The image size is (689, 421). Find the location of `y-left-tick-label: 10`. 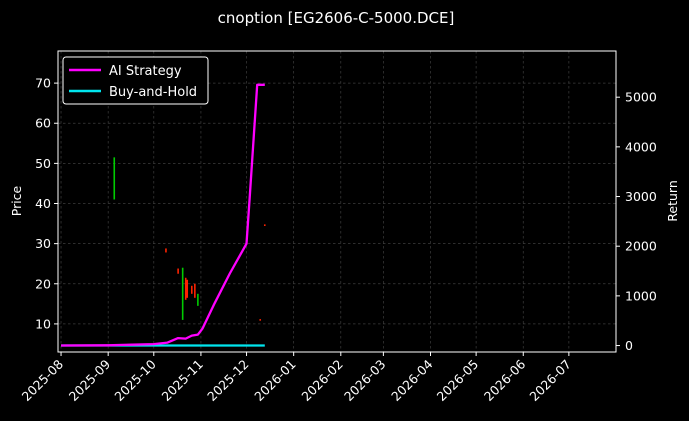

y-left-tick-label: 10 is located at coordinates (43, 323).